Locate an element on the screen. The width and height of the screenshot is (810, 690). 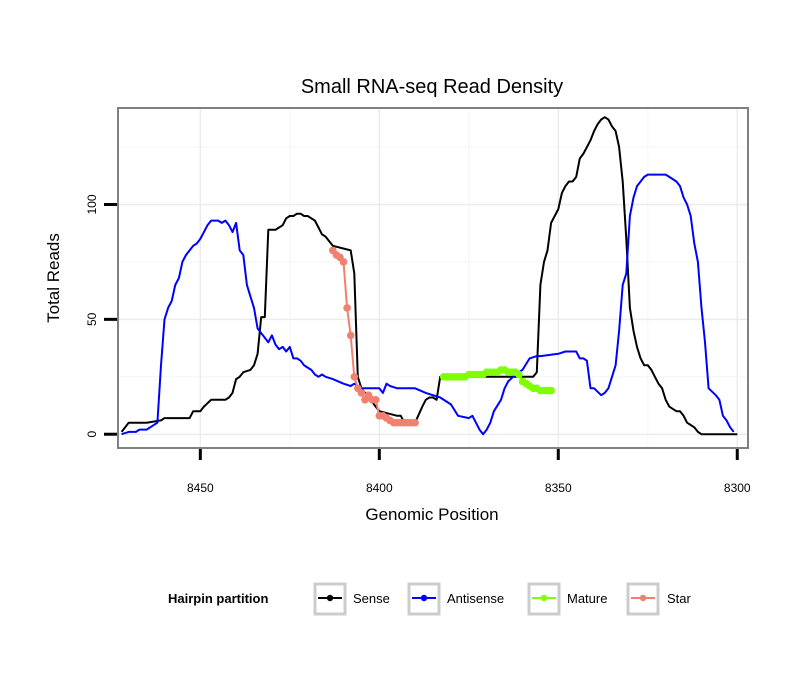
legend-item-antisense: Antisense is located at coordinates (455, 599).